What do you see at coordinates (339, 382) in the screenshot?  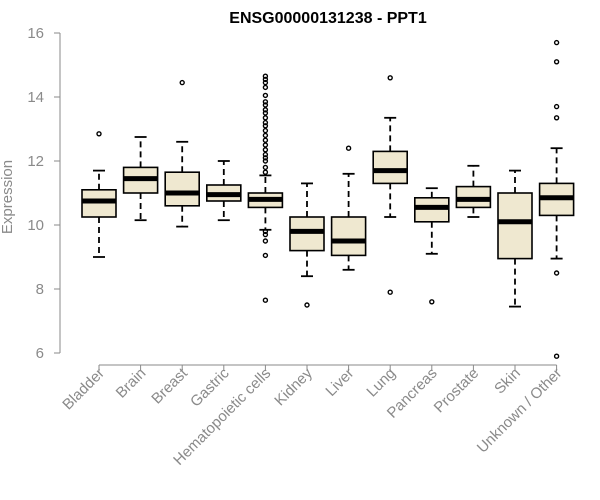 I see `x-tick-label: Liver` at bounding box center [339, 382].